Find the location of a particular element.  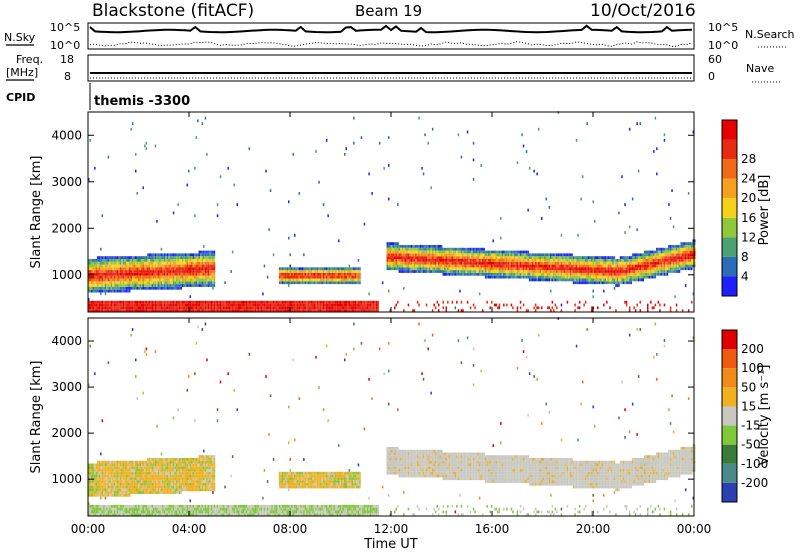

nsky-label: N.Sky is located at coordinates (20, 37).